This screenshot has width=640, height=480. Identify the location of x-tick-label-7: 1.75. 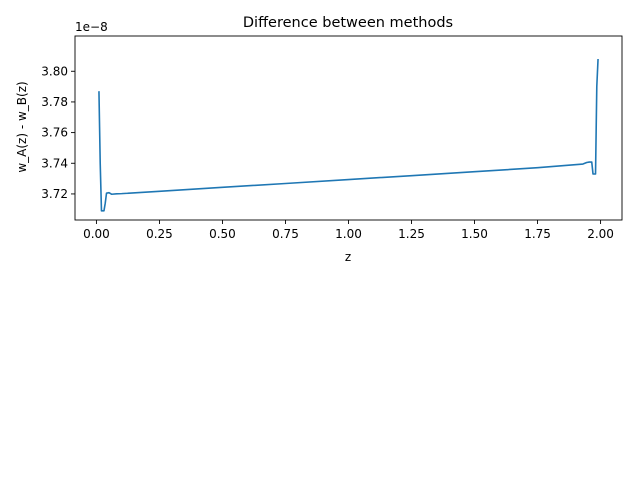
(537, 234).